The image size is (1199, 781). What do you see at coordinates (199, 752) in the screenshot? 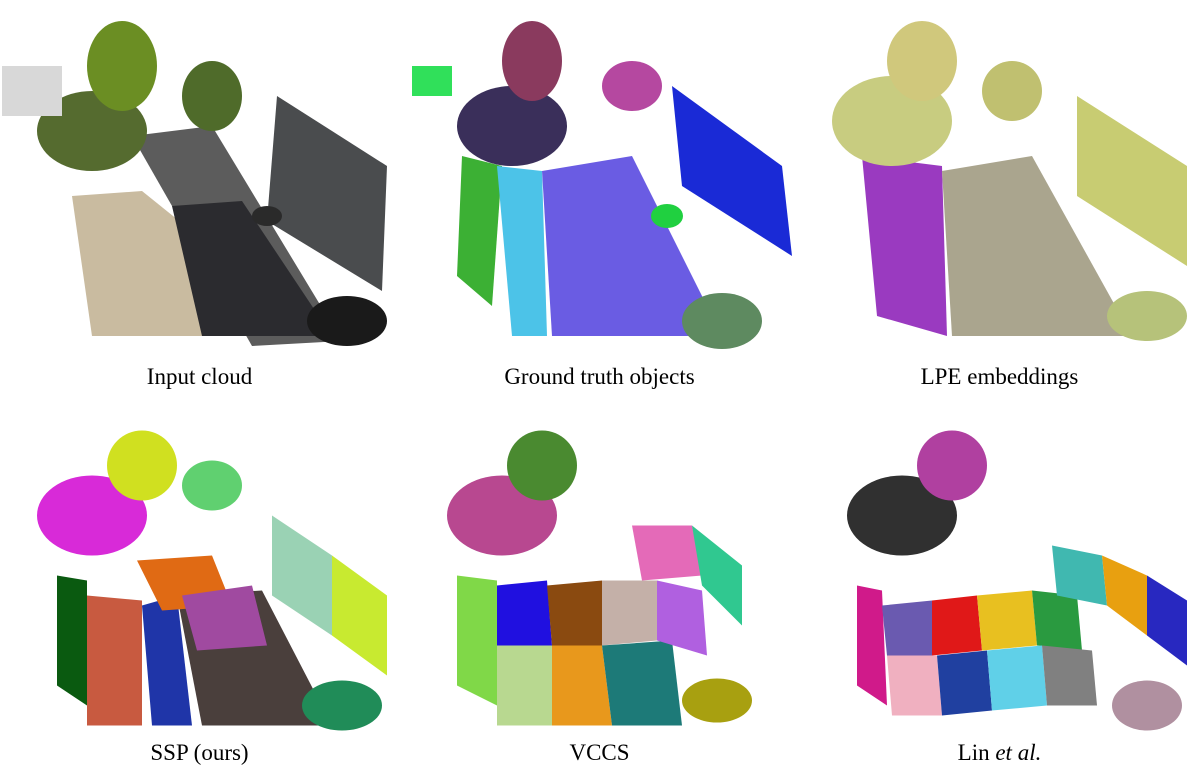
I see `caption-ssp: SSP (ours)` at bounding box center [199, 752].